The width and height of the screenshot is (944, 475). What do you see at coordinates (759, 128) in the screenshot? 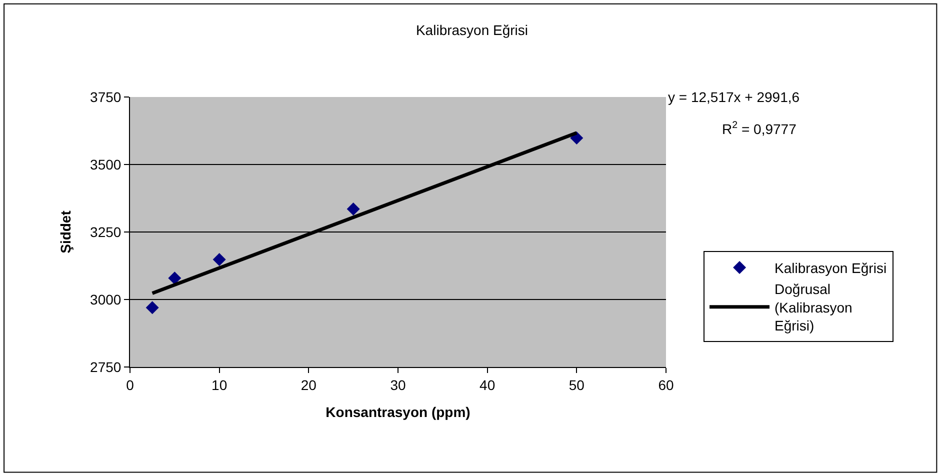
I see `text: R$^{2}$ = 0,9777` at bounding box center [759, 128].